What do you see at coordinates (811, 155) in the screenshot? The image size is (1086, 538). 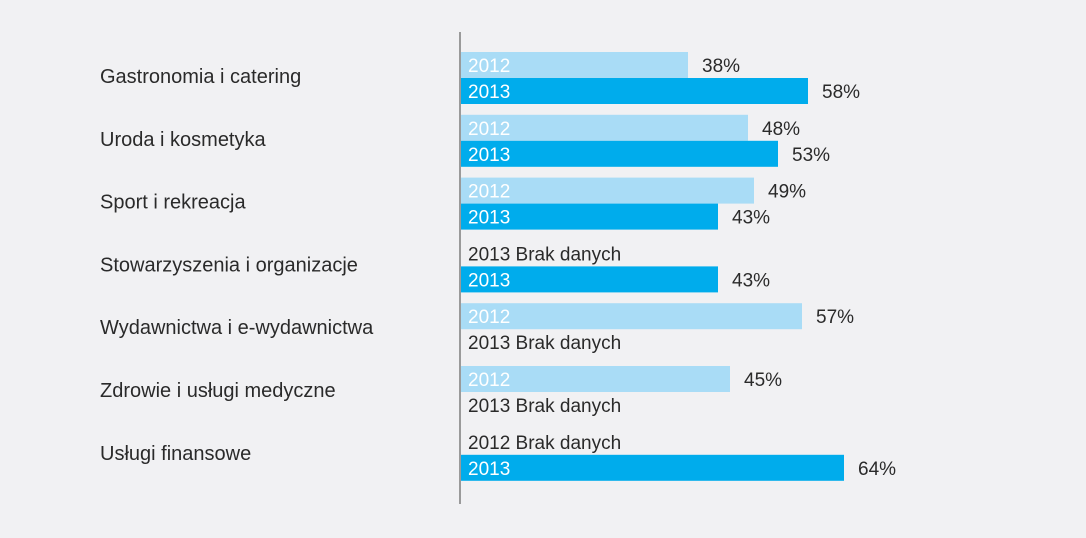 I see `data-label: 53%` at bounding box center [811, 155].